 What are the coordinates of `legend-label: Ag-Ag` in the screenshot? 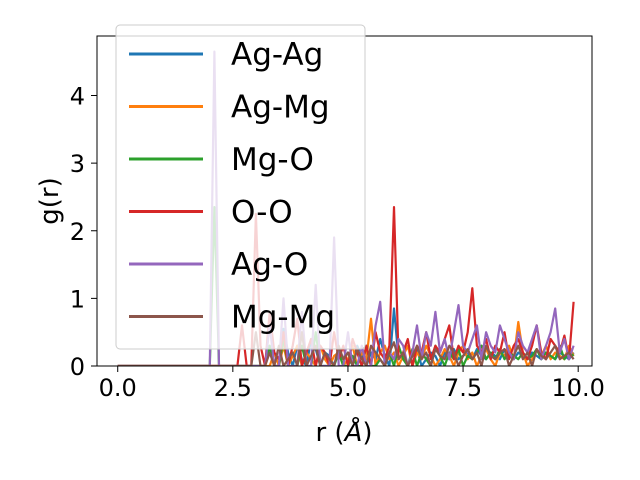 It's located at (277, 55).